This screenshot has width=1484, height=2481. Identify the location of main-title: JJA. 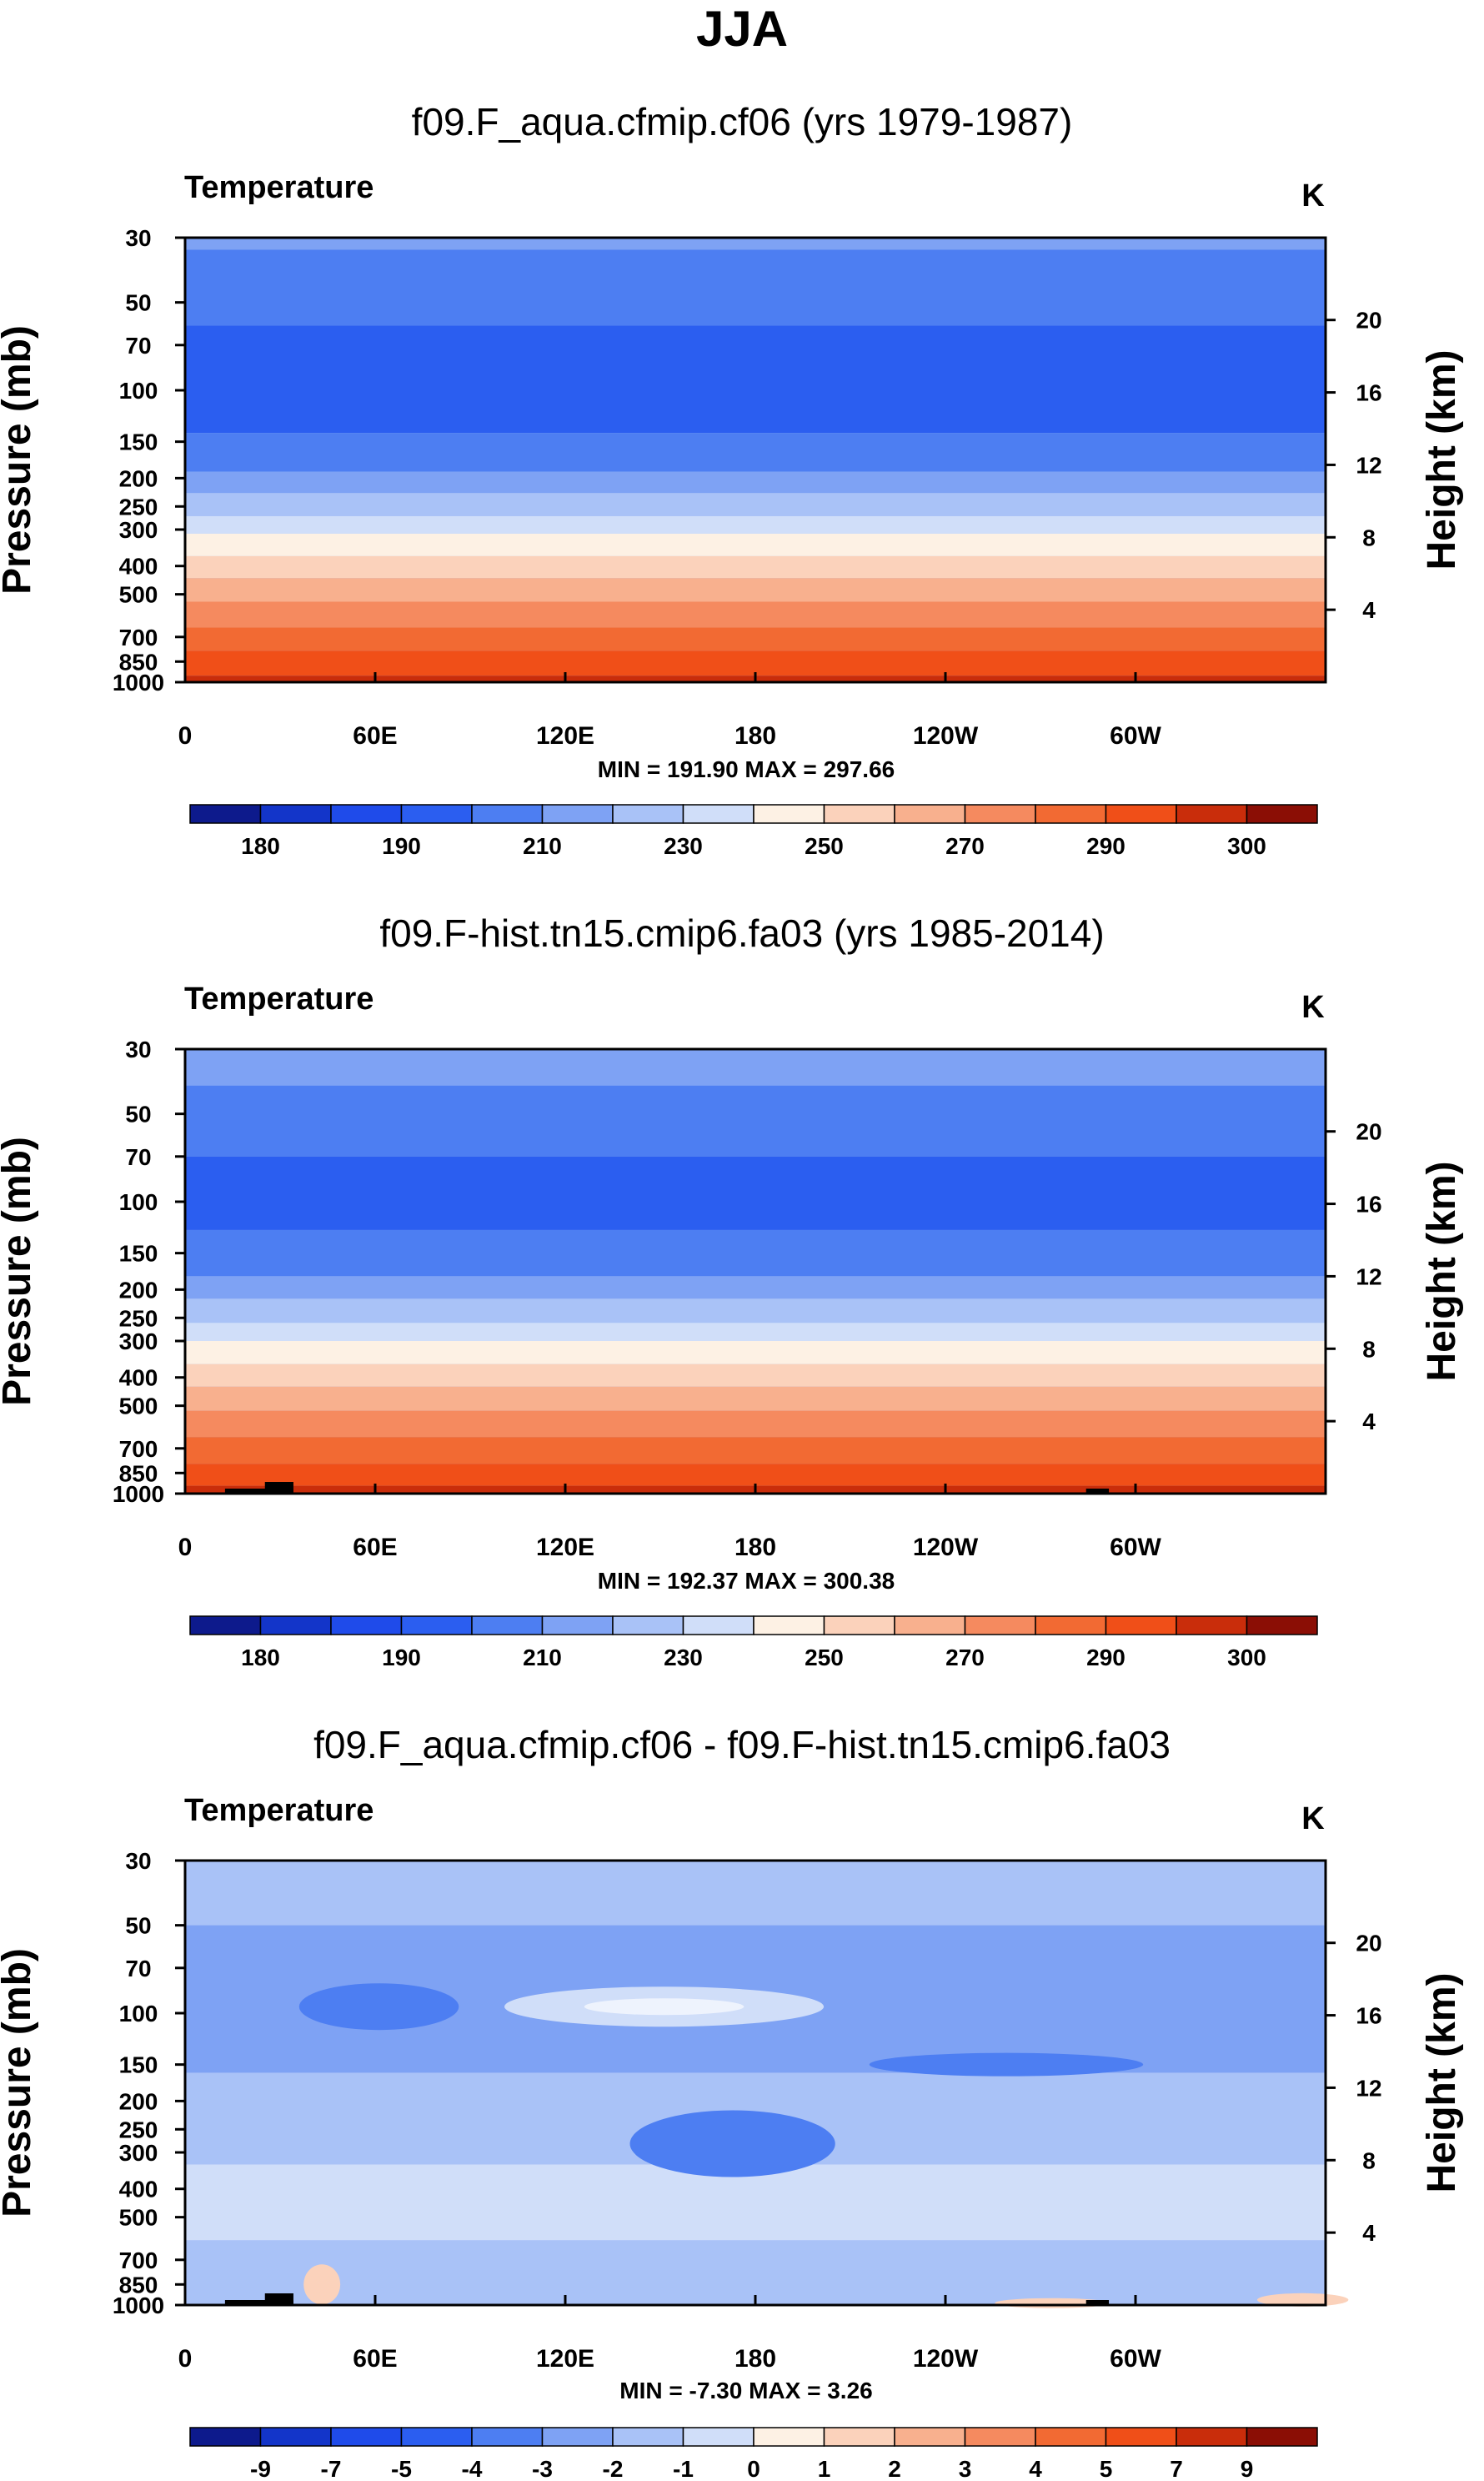
(742, 29).